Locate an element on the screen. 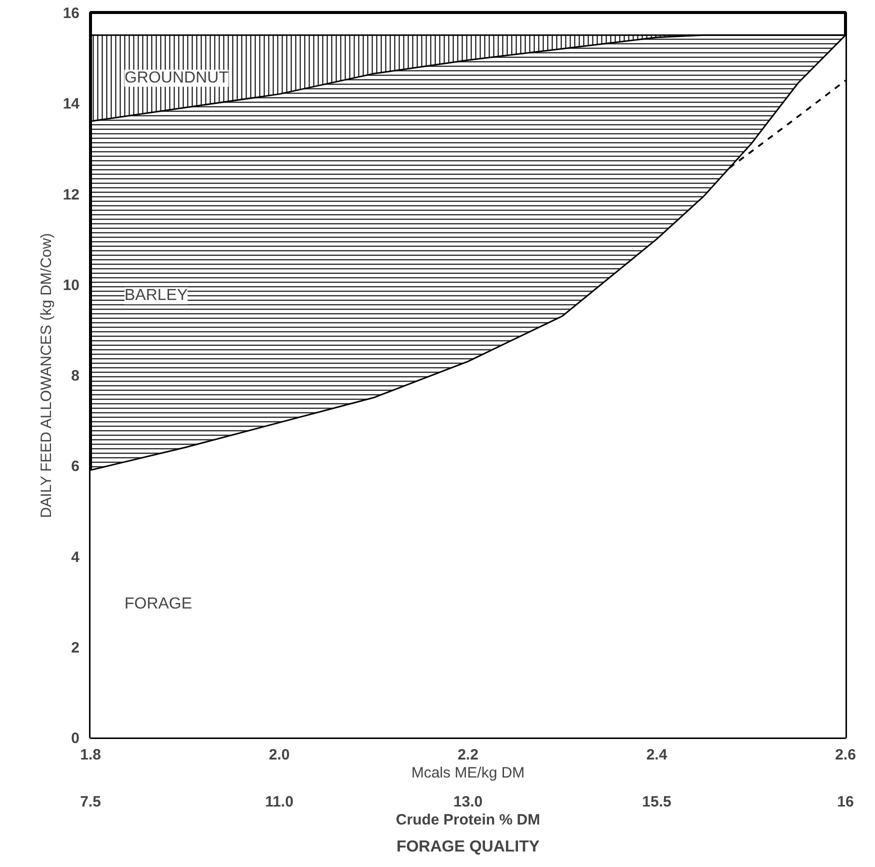 This screenshot has width=875, height=867. text: 11.0 is located at coordinates (279, 802).